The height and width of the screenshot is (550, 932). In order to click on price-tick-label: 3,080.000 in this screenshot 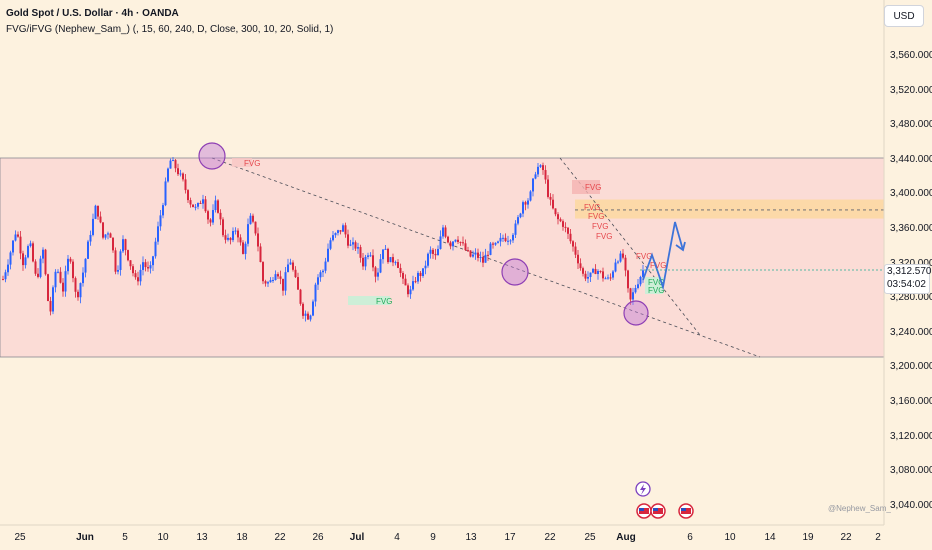, I will do `click(911, 471)`.